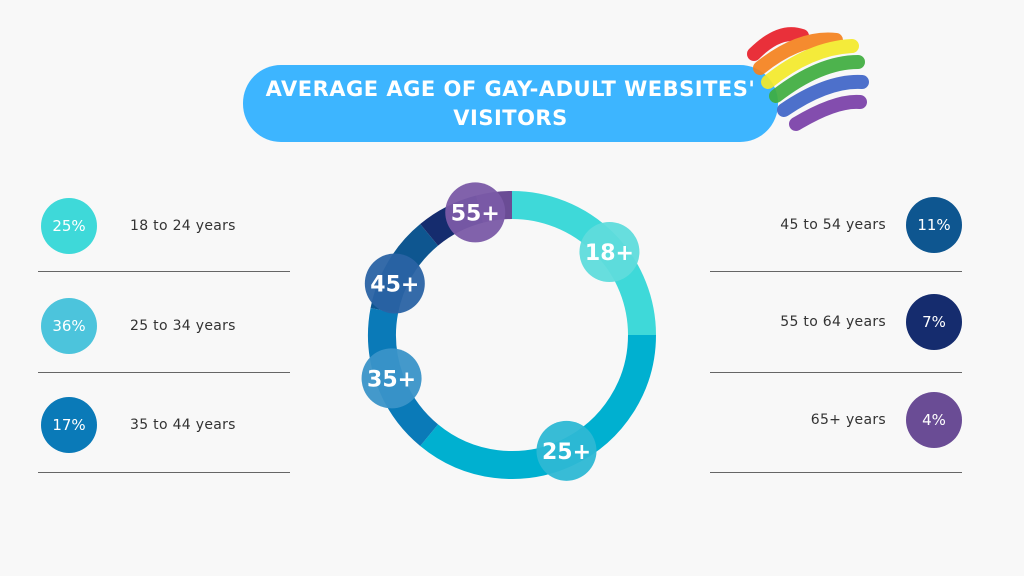 This screenshot has height=576, width=1024. I want to click on ring-label-1: 25+, so click(566, 450).